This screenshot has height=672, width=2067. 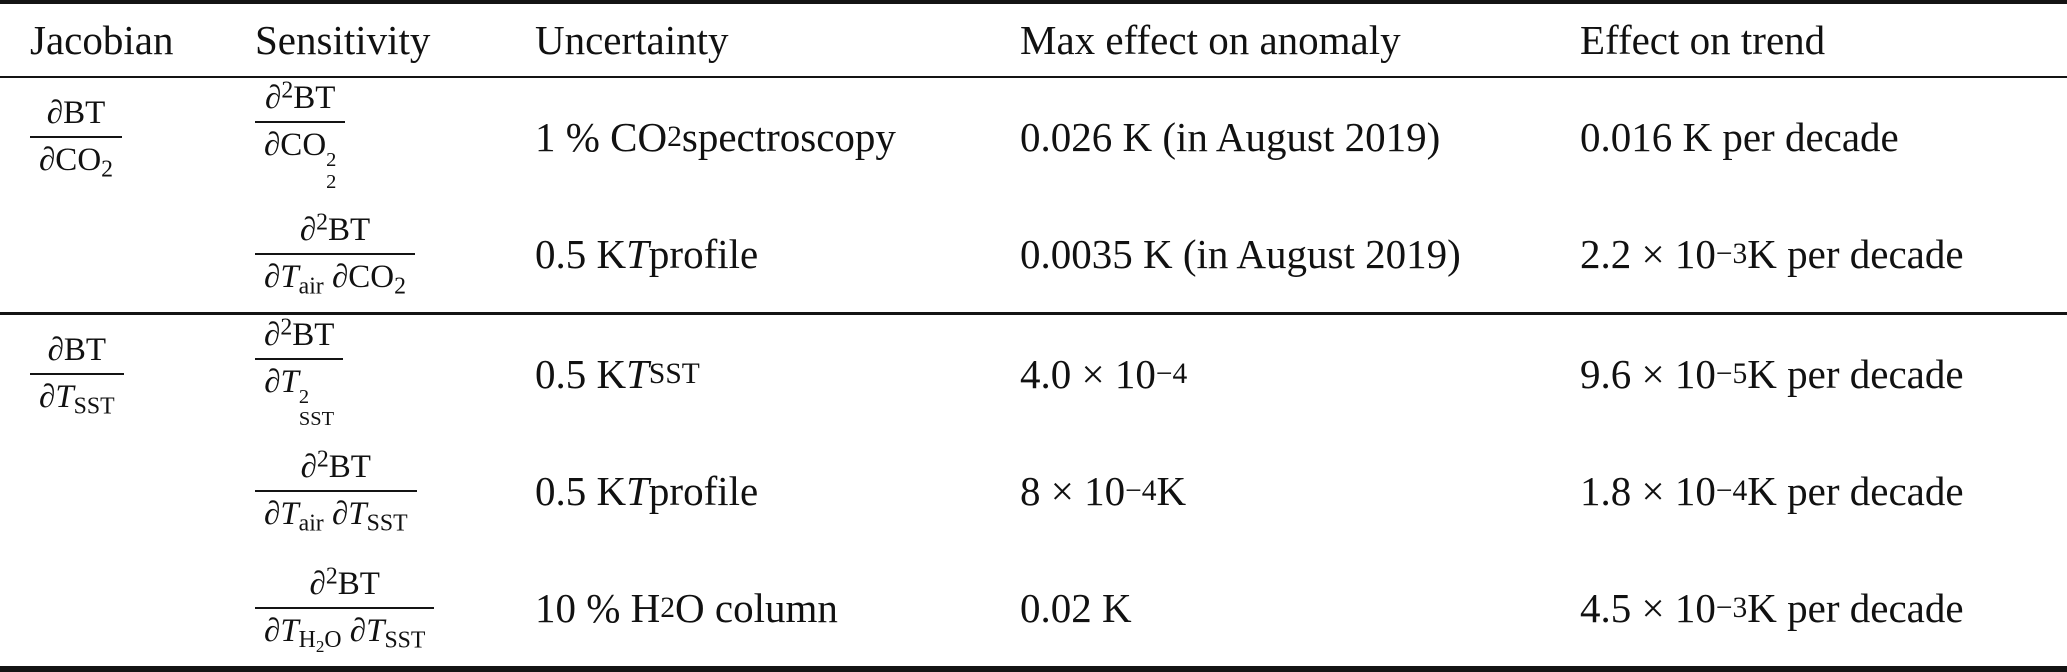 What do you see at coordinates (1772, 490) in the screenshot?
I see `cell-trend-effect: 1.8 × 10 −4 K per decade` at bounding box center [1772, 490].